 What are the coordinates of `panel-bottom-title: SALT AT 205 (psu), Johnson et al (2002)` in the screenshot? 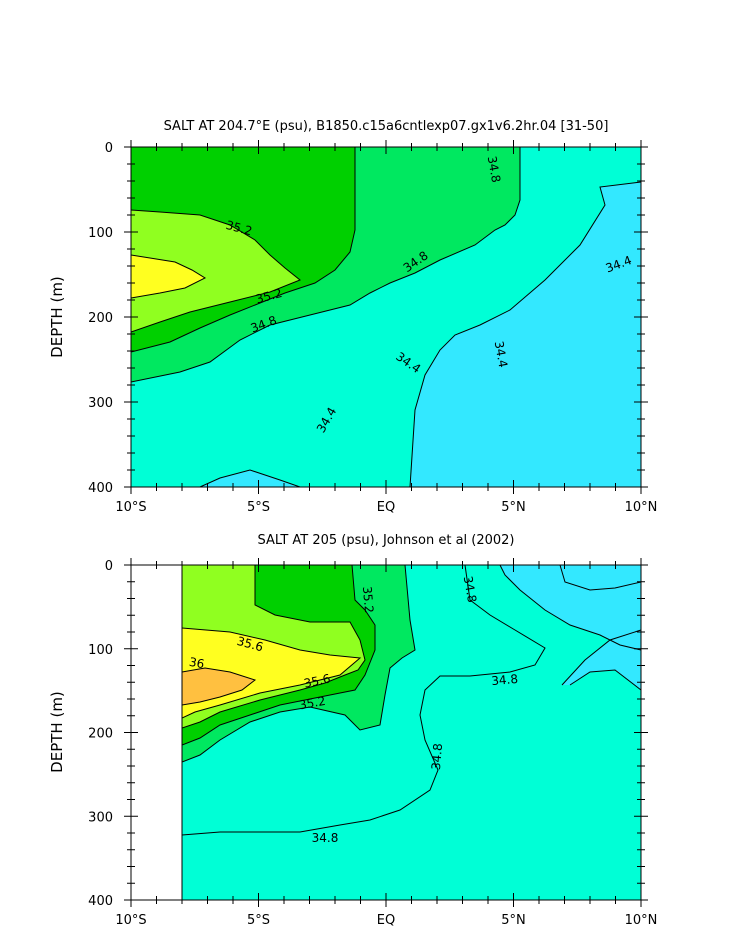 It's located at (385, 540).